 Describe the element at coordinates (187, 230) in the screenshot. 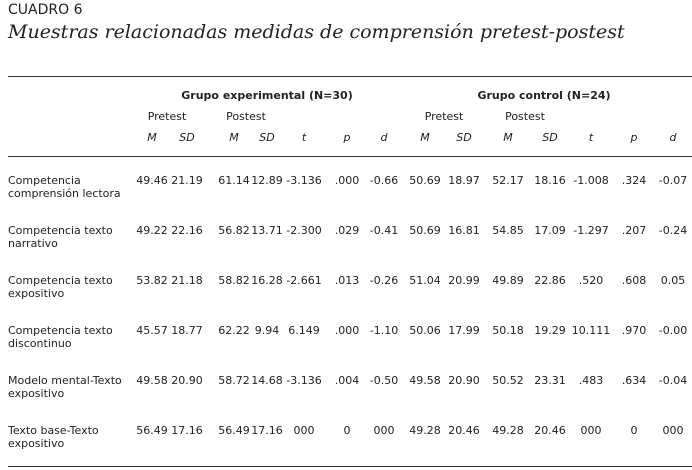

I see `cell: 22.16` at that location.